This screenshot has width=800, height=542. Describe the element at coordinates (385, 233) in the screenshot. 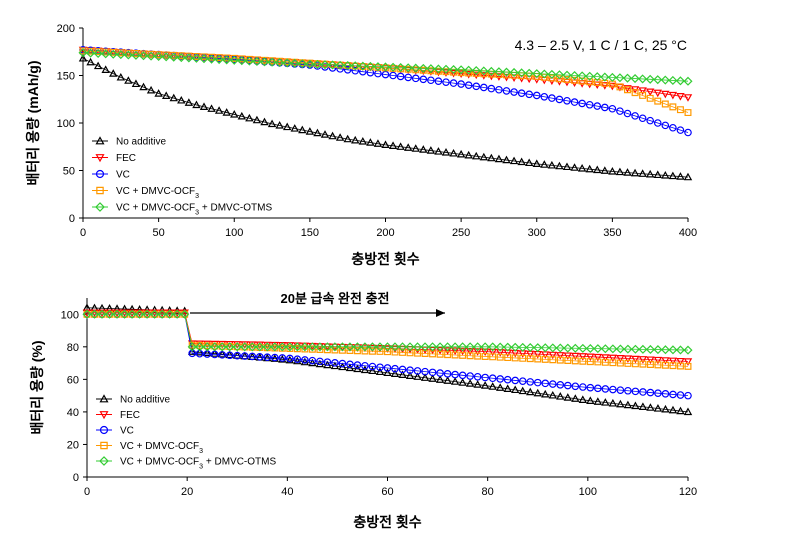

I see `x-tick-label: 200` at that location.